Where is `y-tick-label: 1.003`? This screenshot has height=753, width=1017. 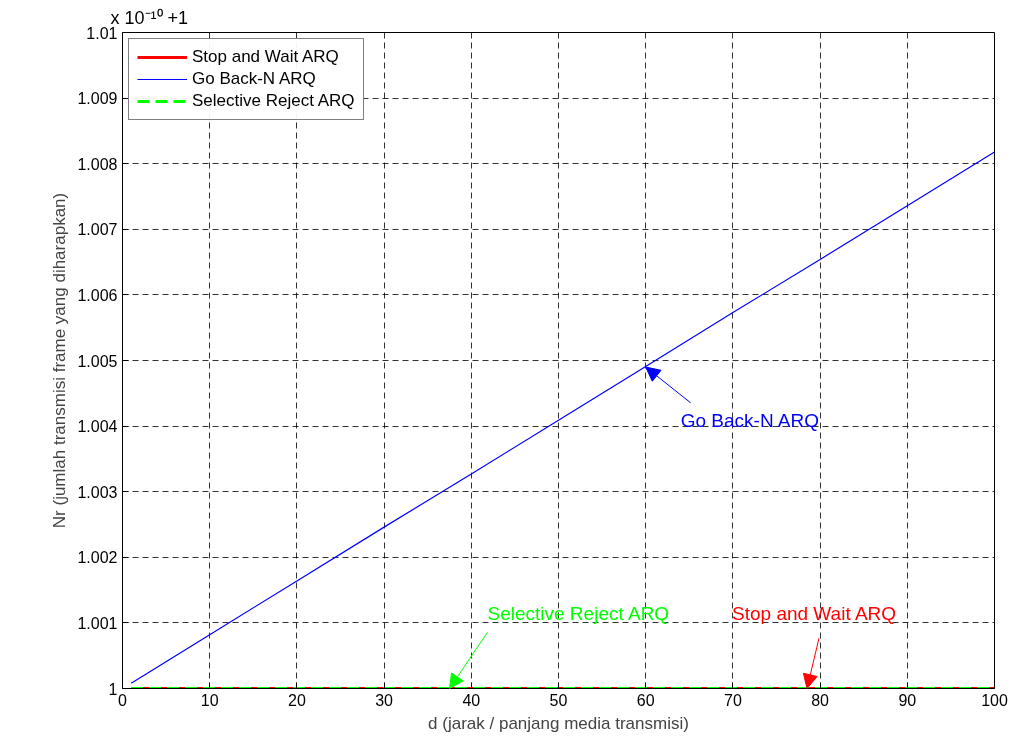 y-tick-label: 1.003 is located at coordinates (97, 492).